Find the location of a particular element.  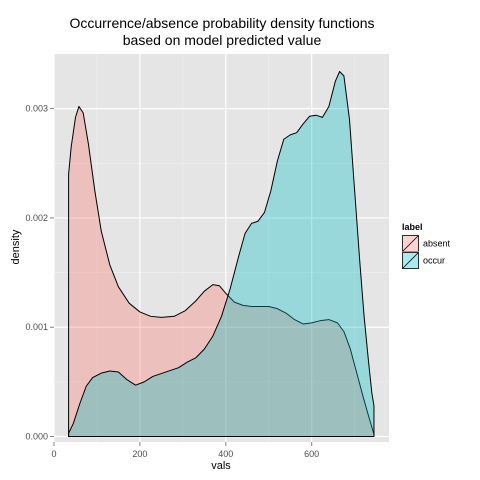

legend-item-absent: absent is located at coordinates (426, 243).